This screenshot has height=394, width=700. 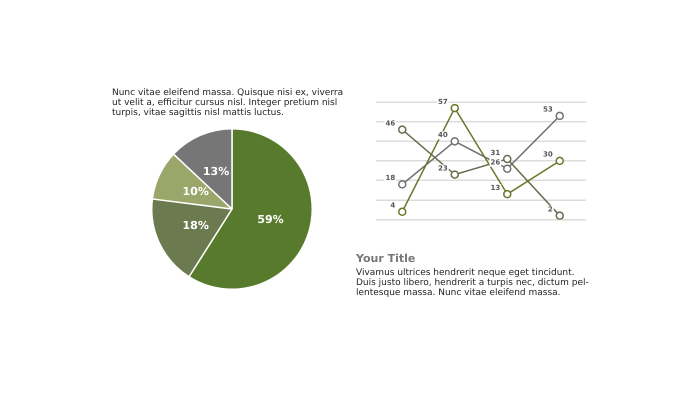 What do you see at coordinates (216, 171) in the screenshot?
I see `data-label: 13%` at bounding box center [216, 171].